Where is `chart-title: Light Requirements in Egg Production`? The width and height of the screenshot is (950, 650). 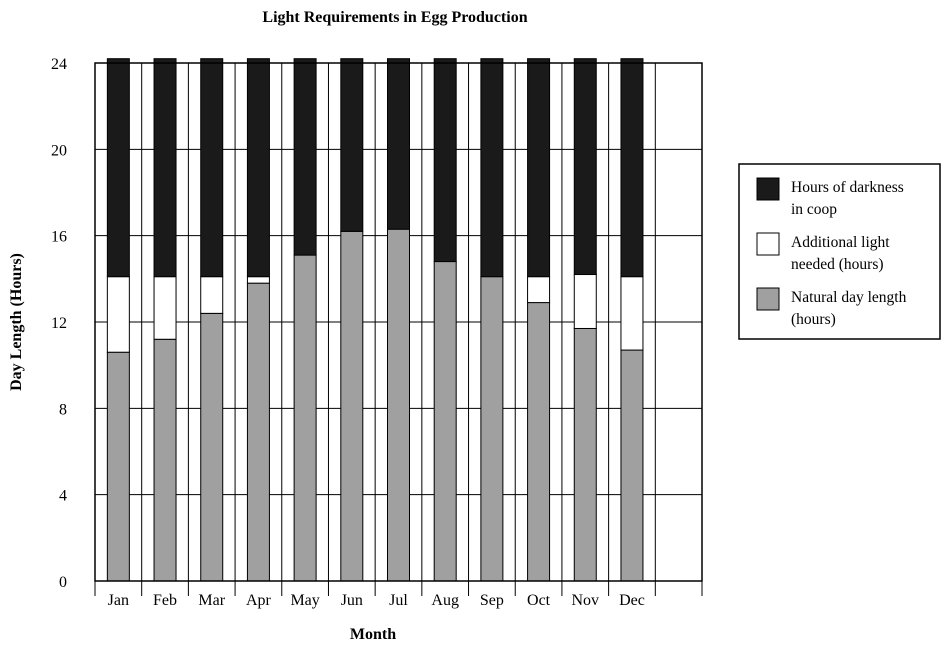
chart-title: Light Requirements in Egg Production is located at coordinates (394, 17).